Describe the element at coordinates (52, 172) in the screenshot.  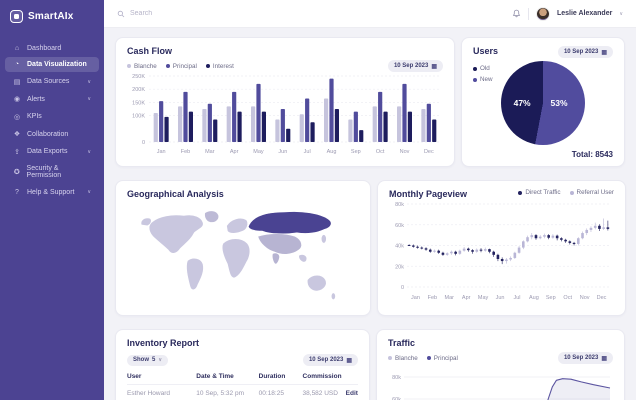
I see `sidebar-item-security-permission: ✪ Security & Permission` at that location.